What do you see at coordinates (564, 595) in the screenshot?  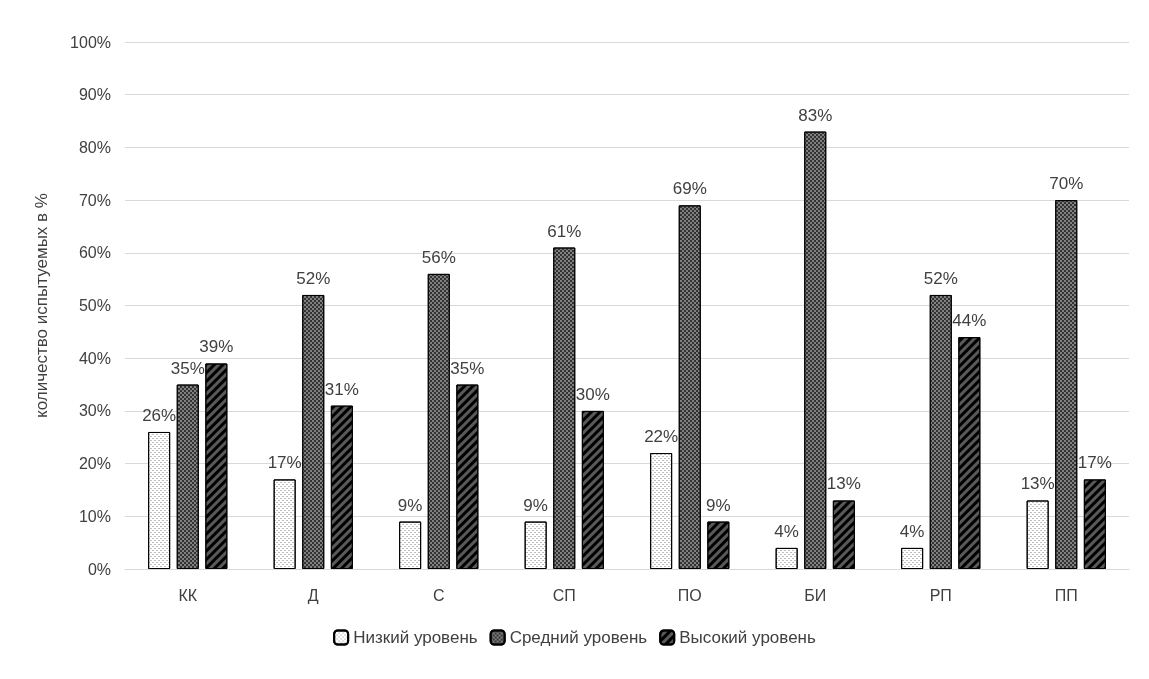 I see `x-tick-label: СП` at bounding box center [564, 595].